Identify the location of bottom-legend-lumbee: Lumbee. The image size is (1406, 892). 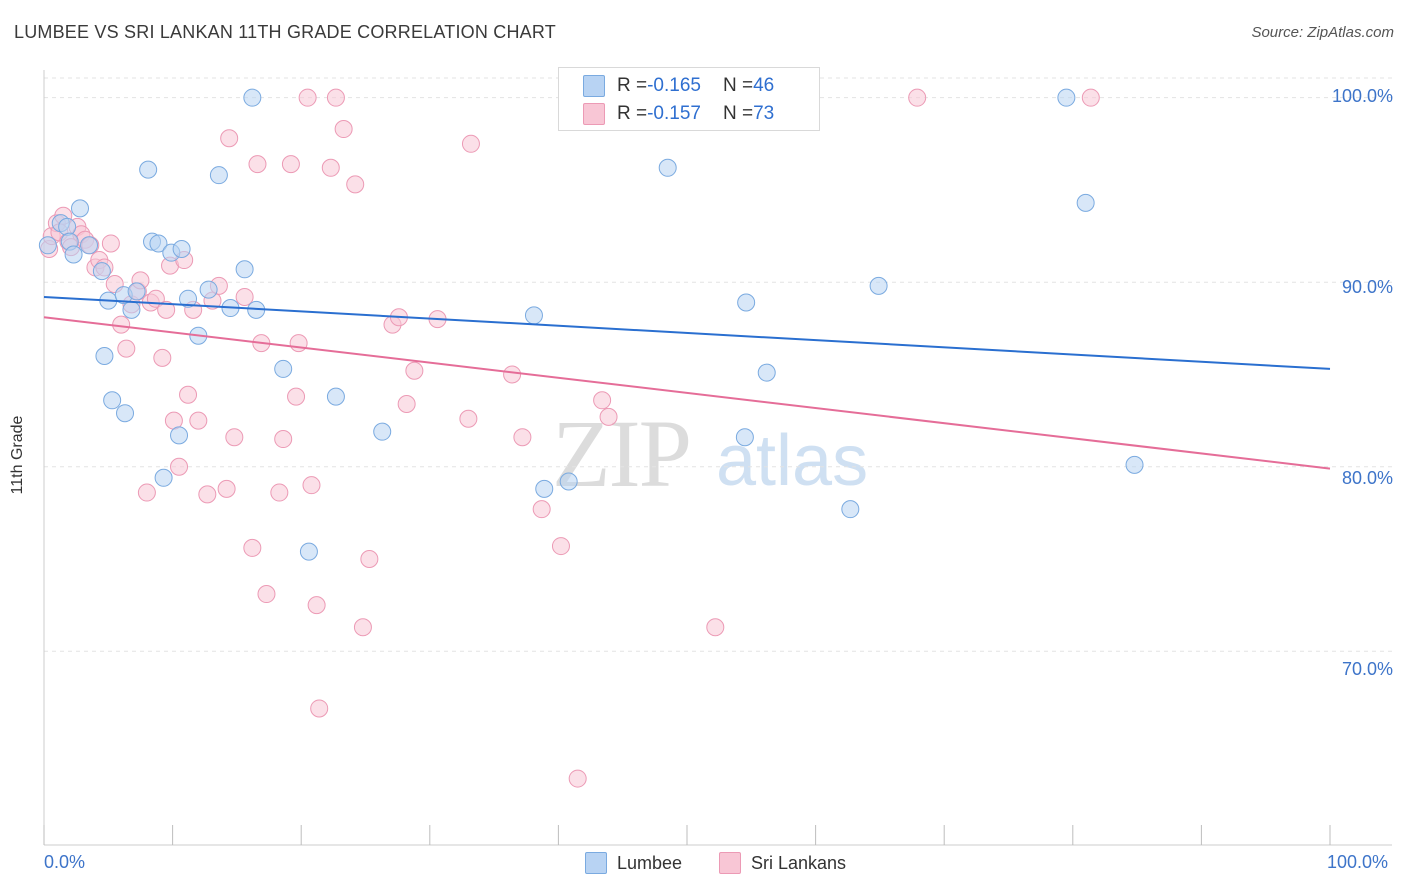
(633, 863).